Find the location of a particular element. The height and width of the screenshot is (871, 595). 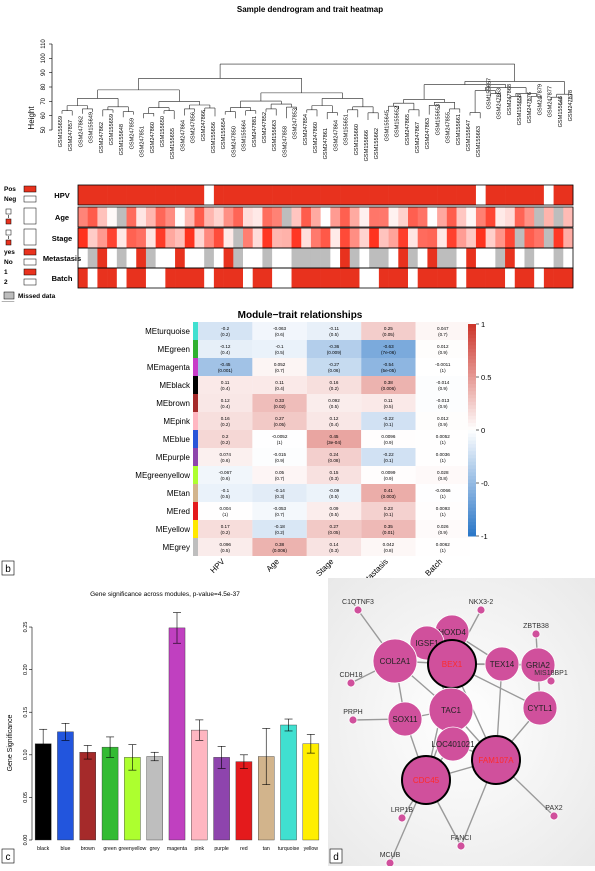

panel-a-title: Sample dendrogram and trait heatmap is located at coordinates (310, 9).